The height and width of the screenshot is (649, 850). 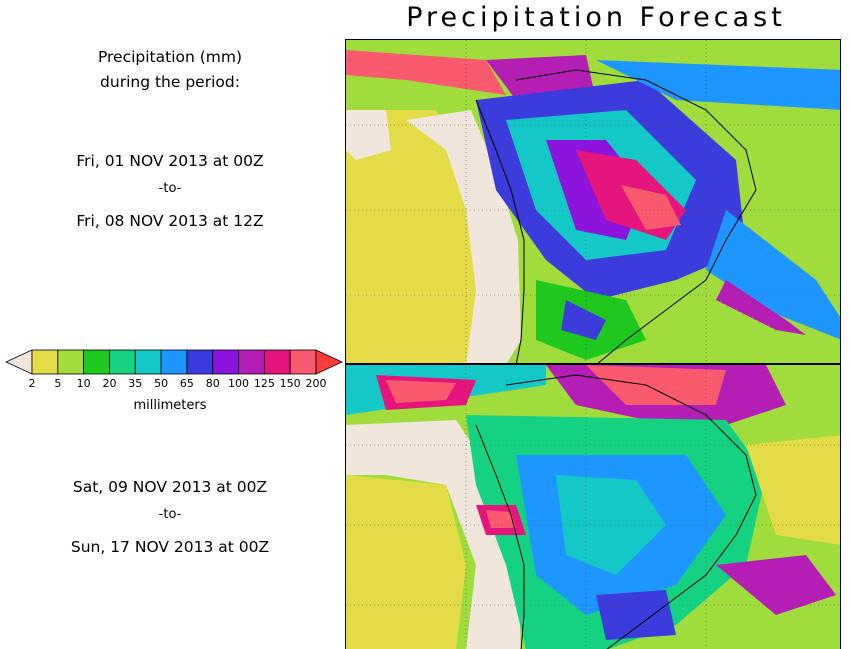 What do you see at coordinates (187, 383) in the screenshot?
I see `colorbar-tick-label: 65` at bounding box center [187, 383].